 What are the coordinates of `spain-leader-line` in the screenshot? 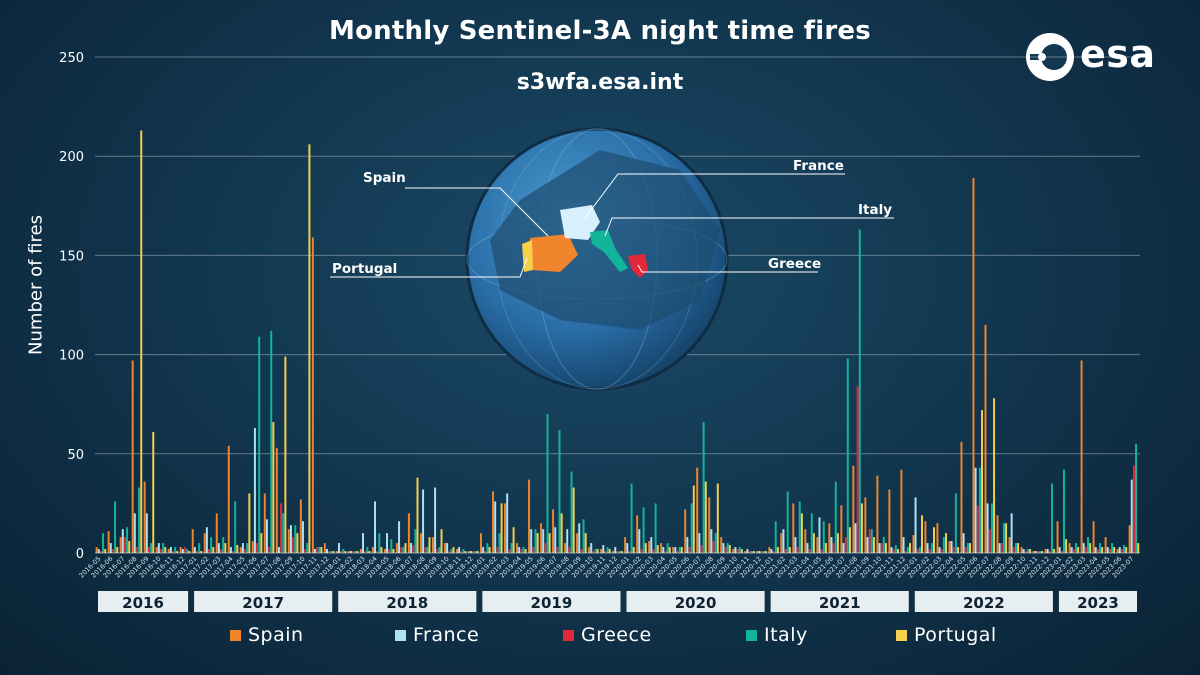 It's located at (477, 212).